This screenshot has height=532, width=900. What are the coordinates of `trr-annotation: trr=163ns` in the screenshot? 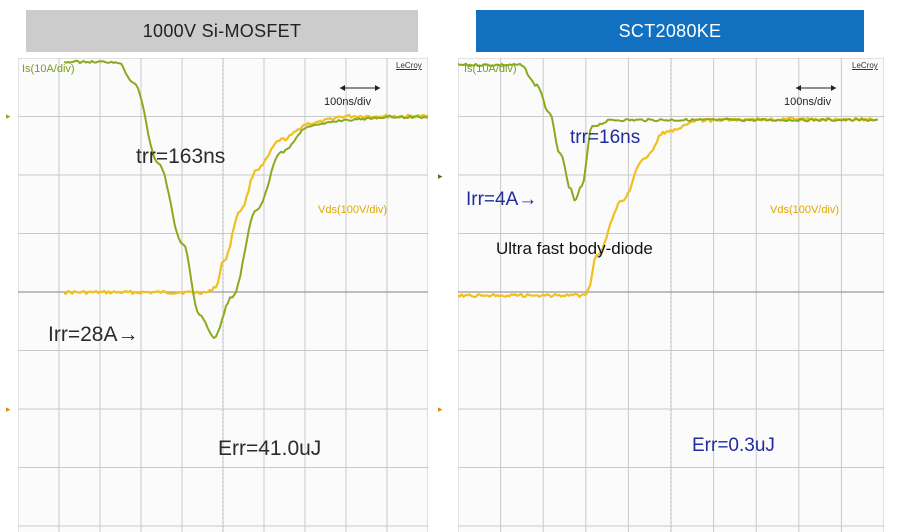 It's located at (181, 156).